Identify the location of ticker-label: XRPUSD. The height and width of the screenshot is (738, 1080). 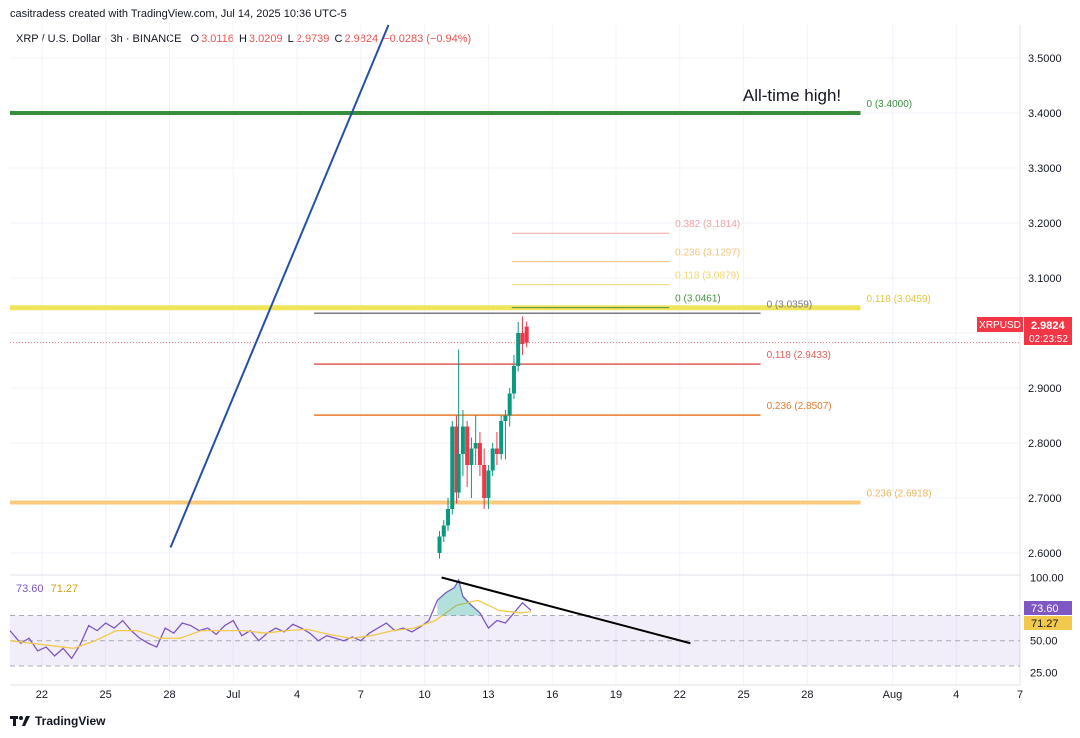
(1000, 325).